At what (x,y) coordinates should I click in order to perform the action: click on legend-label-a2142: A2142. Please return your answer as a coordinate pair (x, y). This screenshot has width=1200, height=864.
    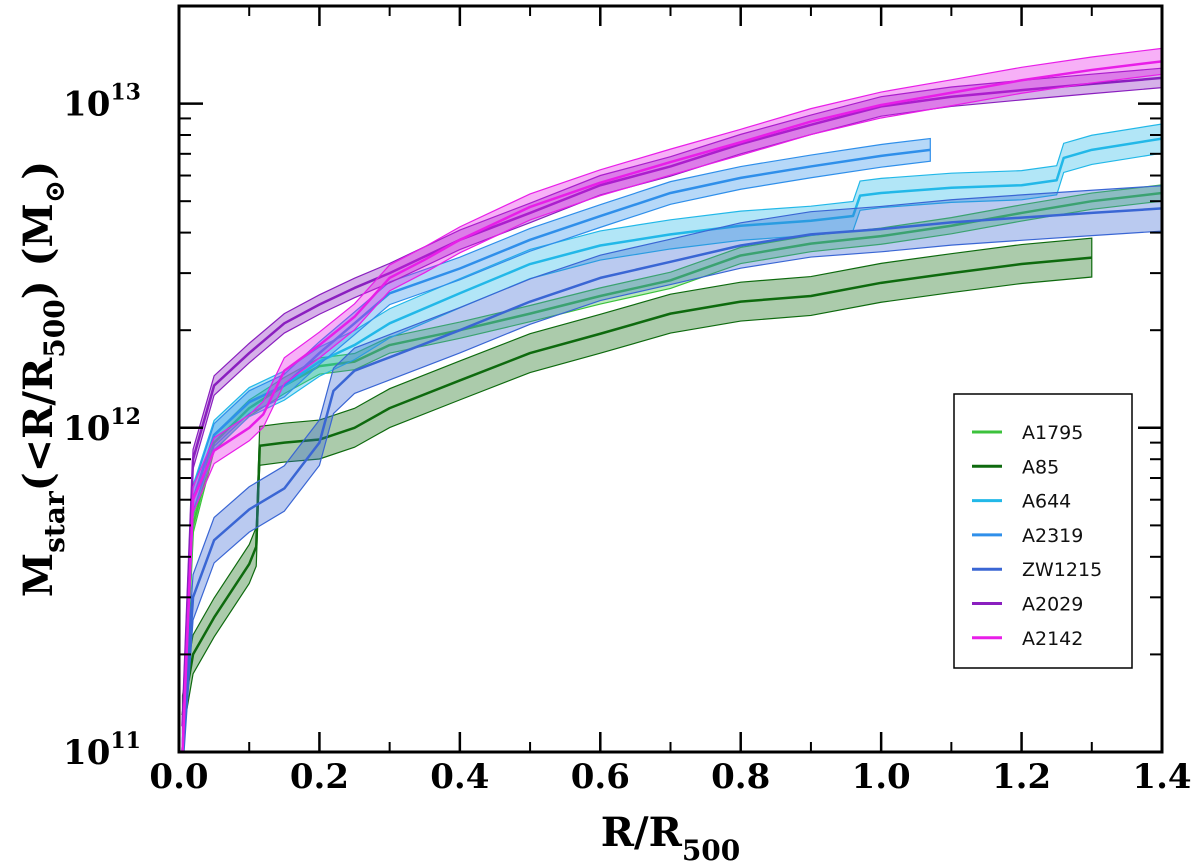
    Looking at the image, I should click on (1052, 639).